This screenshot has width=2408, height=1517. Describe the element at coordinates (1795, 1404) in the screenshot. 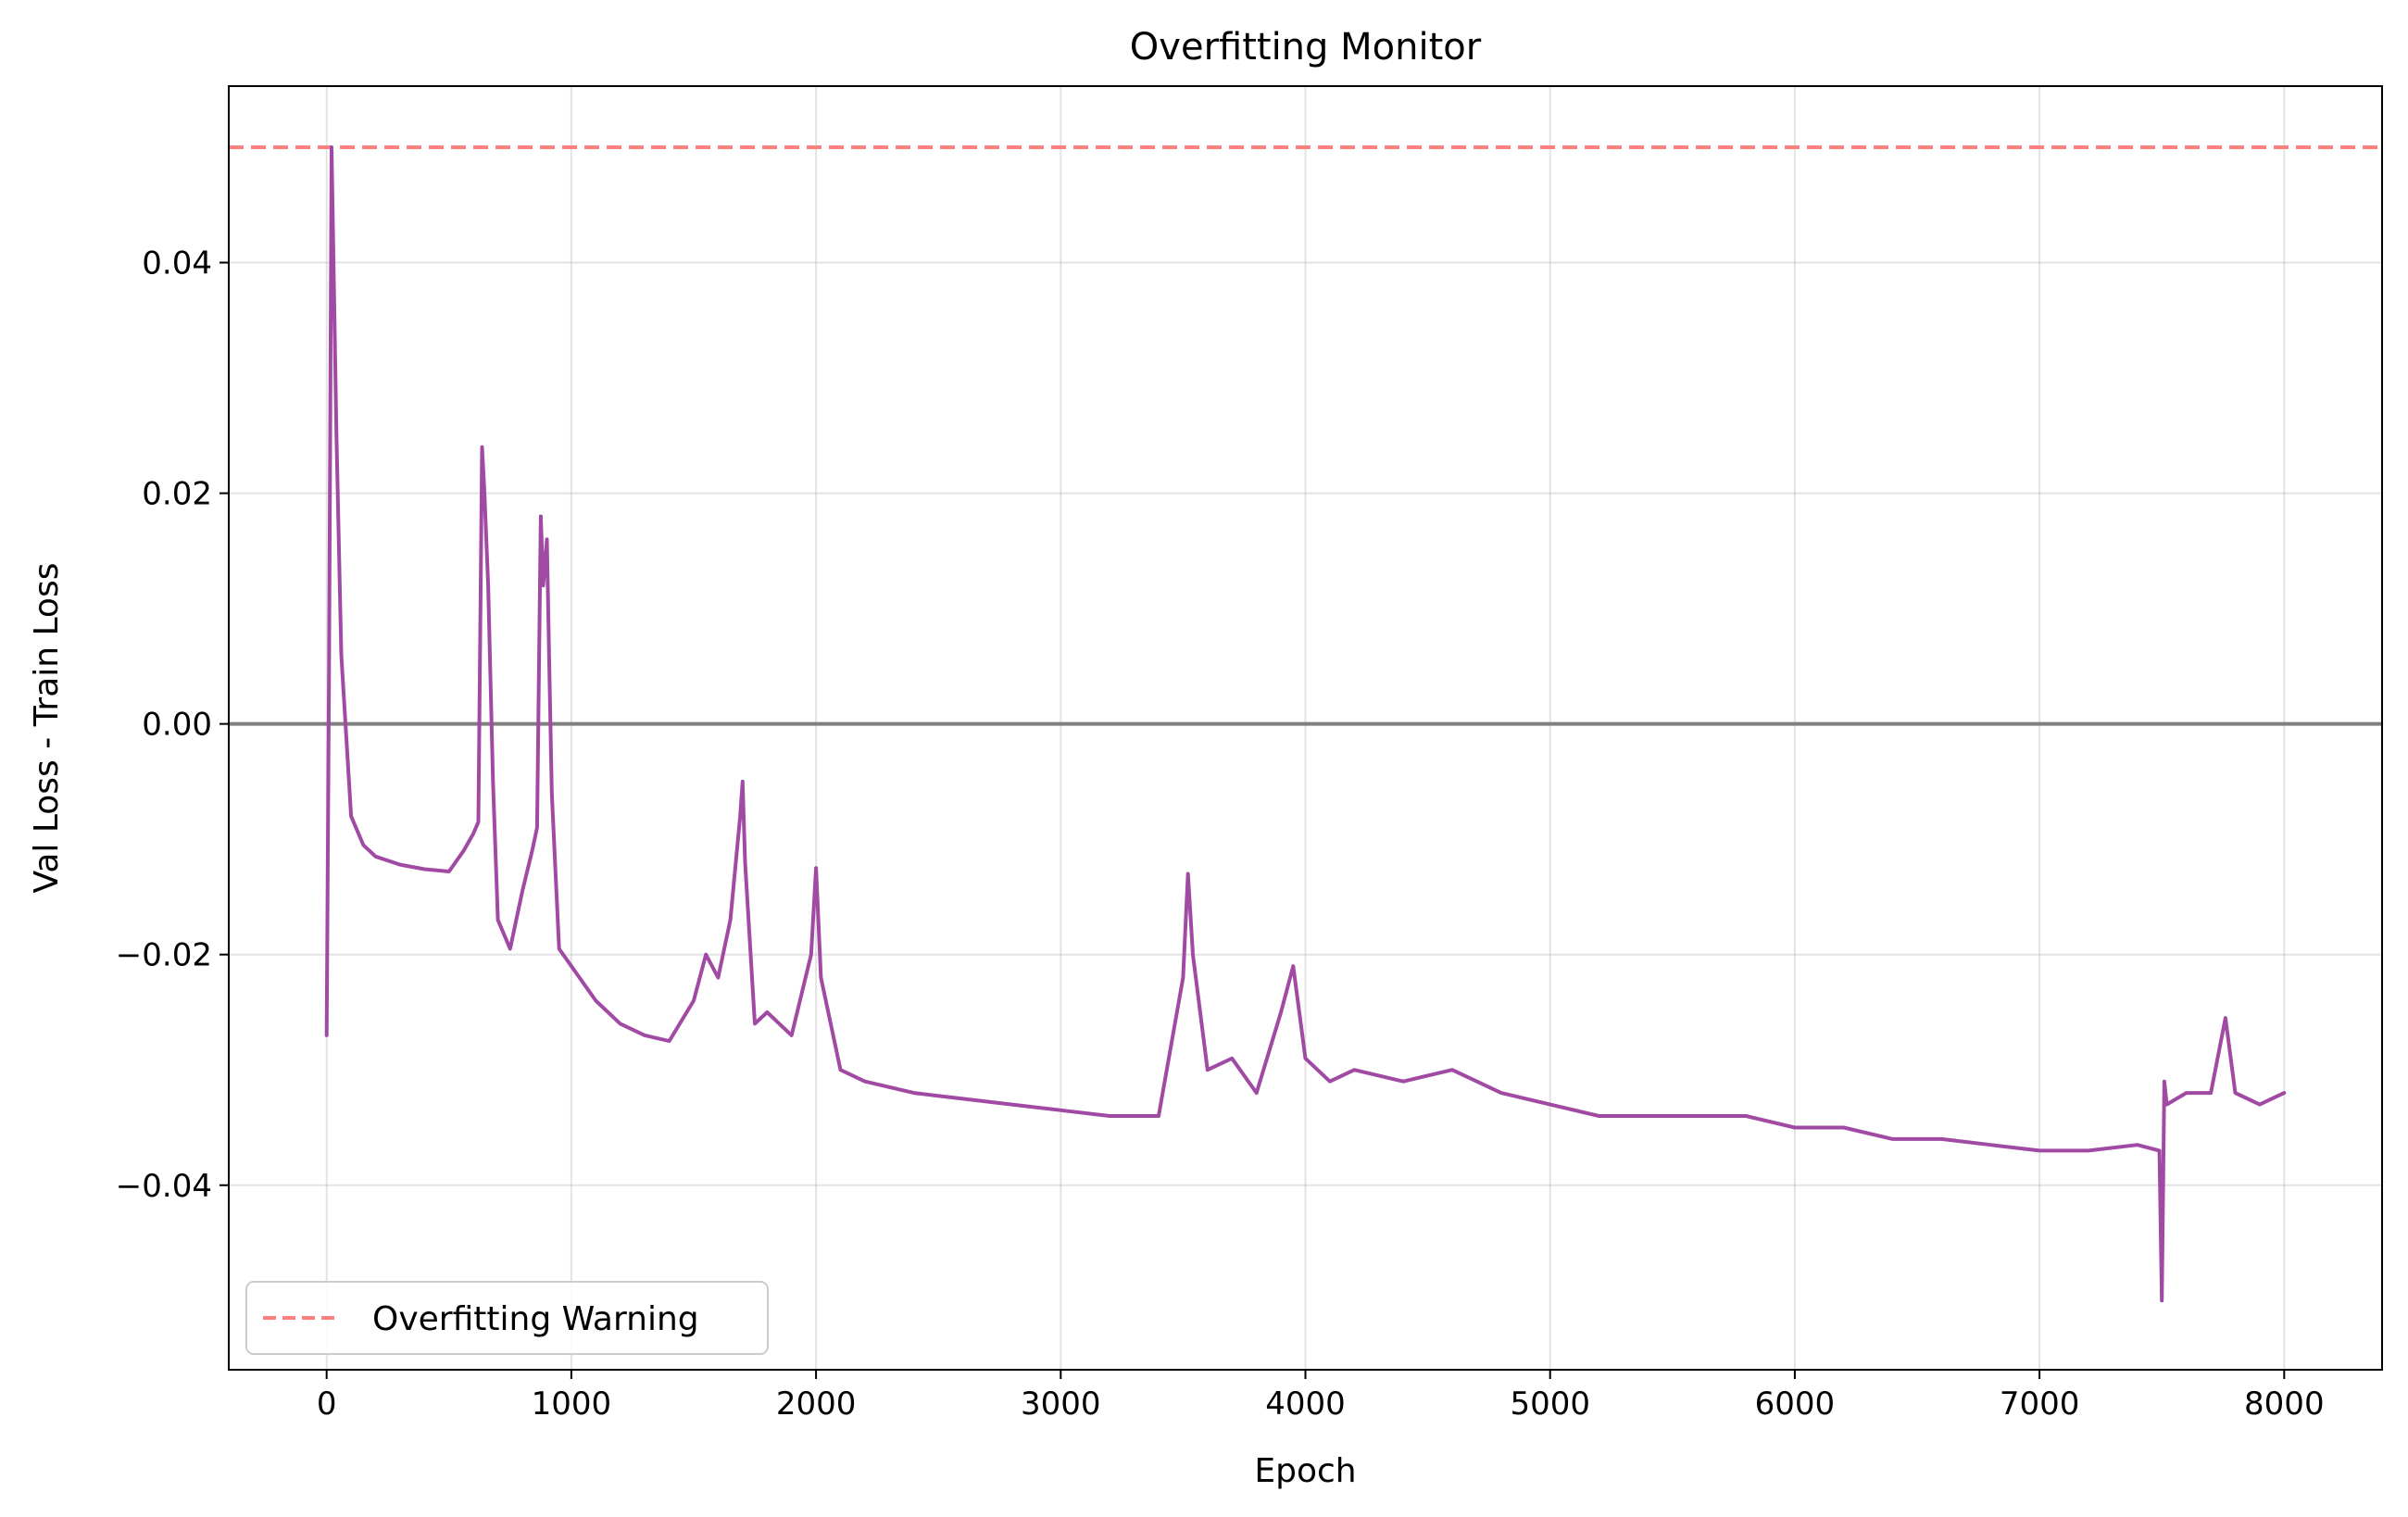

I see `x-tick-label: 6000` at that location.